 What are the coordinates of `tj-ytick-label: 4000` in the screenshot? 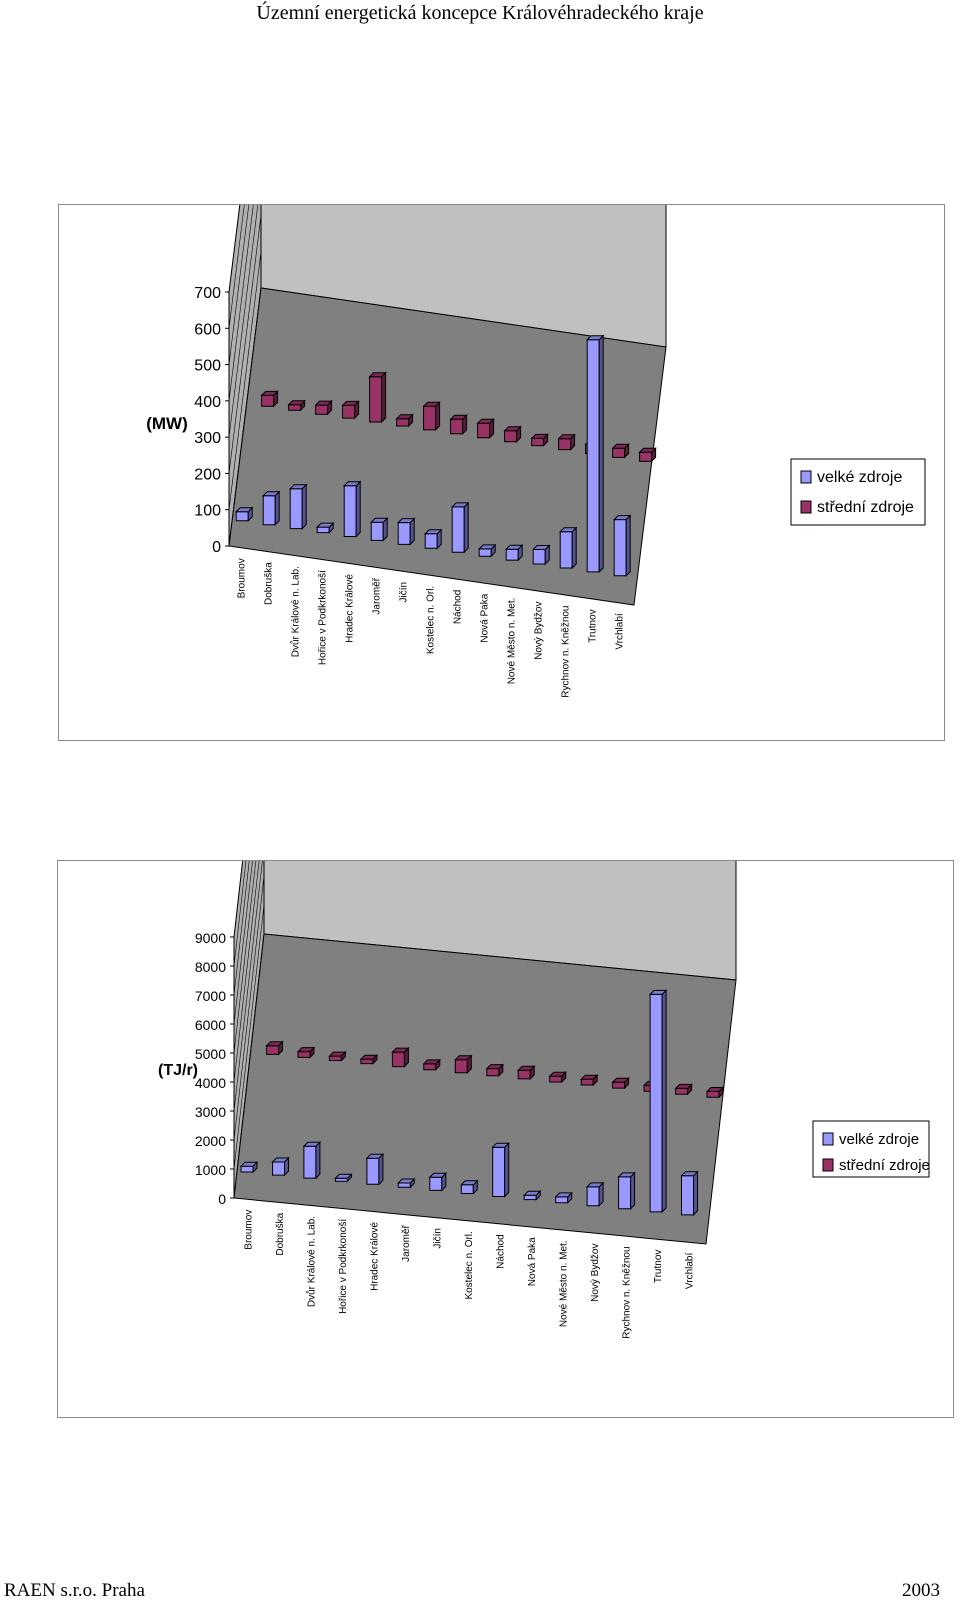 It's located at (210, 1083).